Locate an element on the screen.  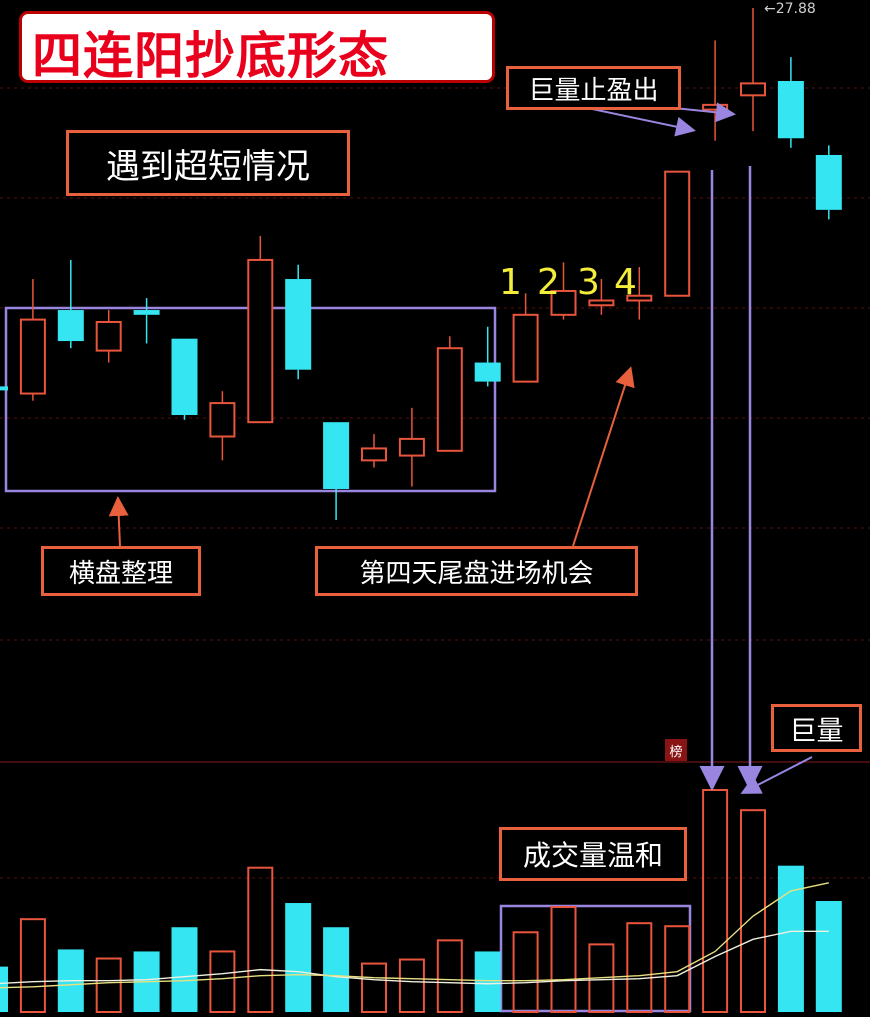
volume-ma-yellow is located at coordinates (414, 935).